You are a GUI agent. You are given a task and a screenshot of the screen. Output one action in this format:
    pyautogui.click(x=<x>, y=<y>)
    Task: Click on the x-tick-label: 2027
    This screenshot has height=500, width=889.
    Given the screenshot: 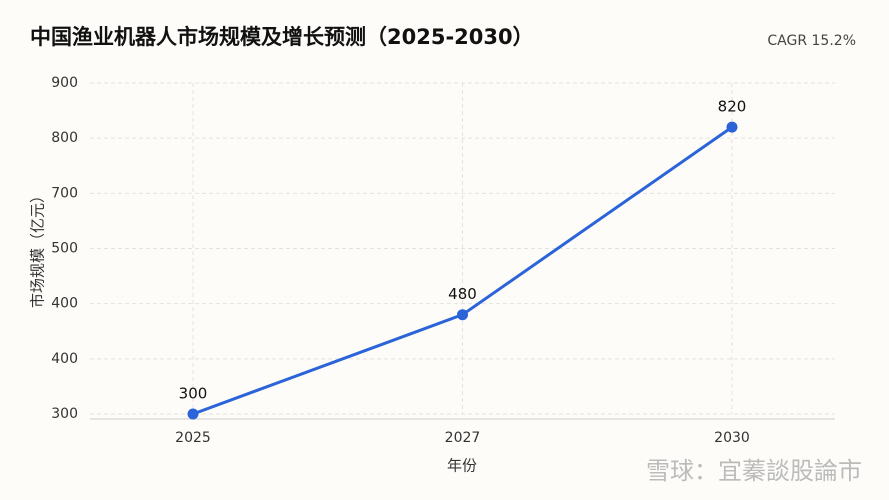 What is the action you would take?
    pyautogui.click(x=463, y=438)
    